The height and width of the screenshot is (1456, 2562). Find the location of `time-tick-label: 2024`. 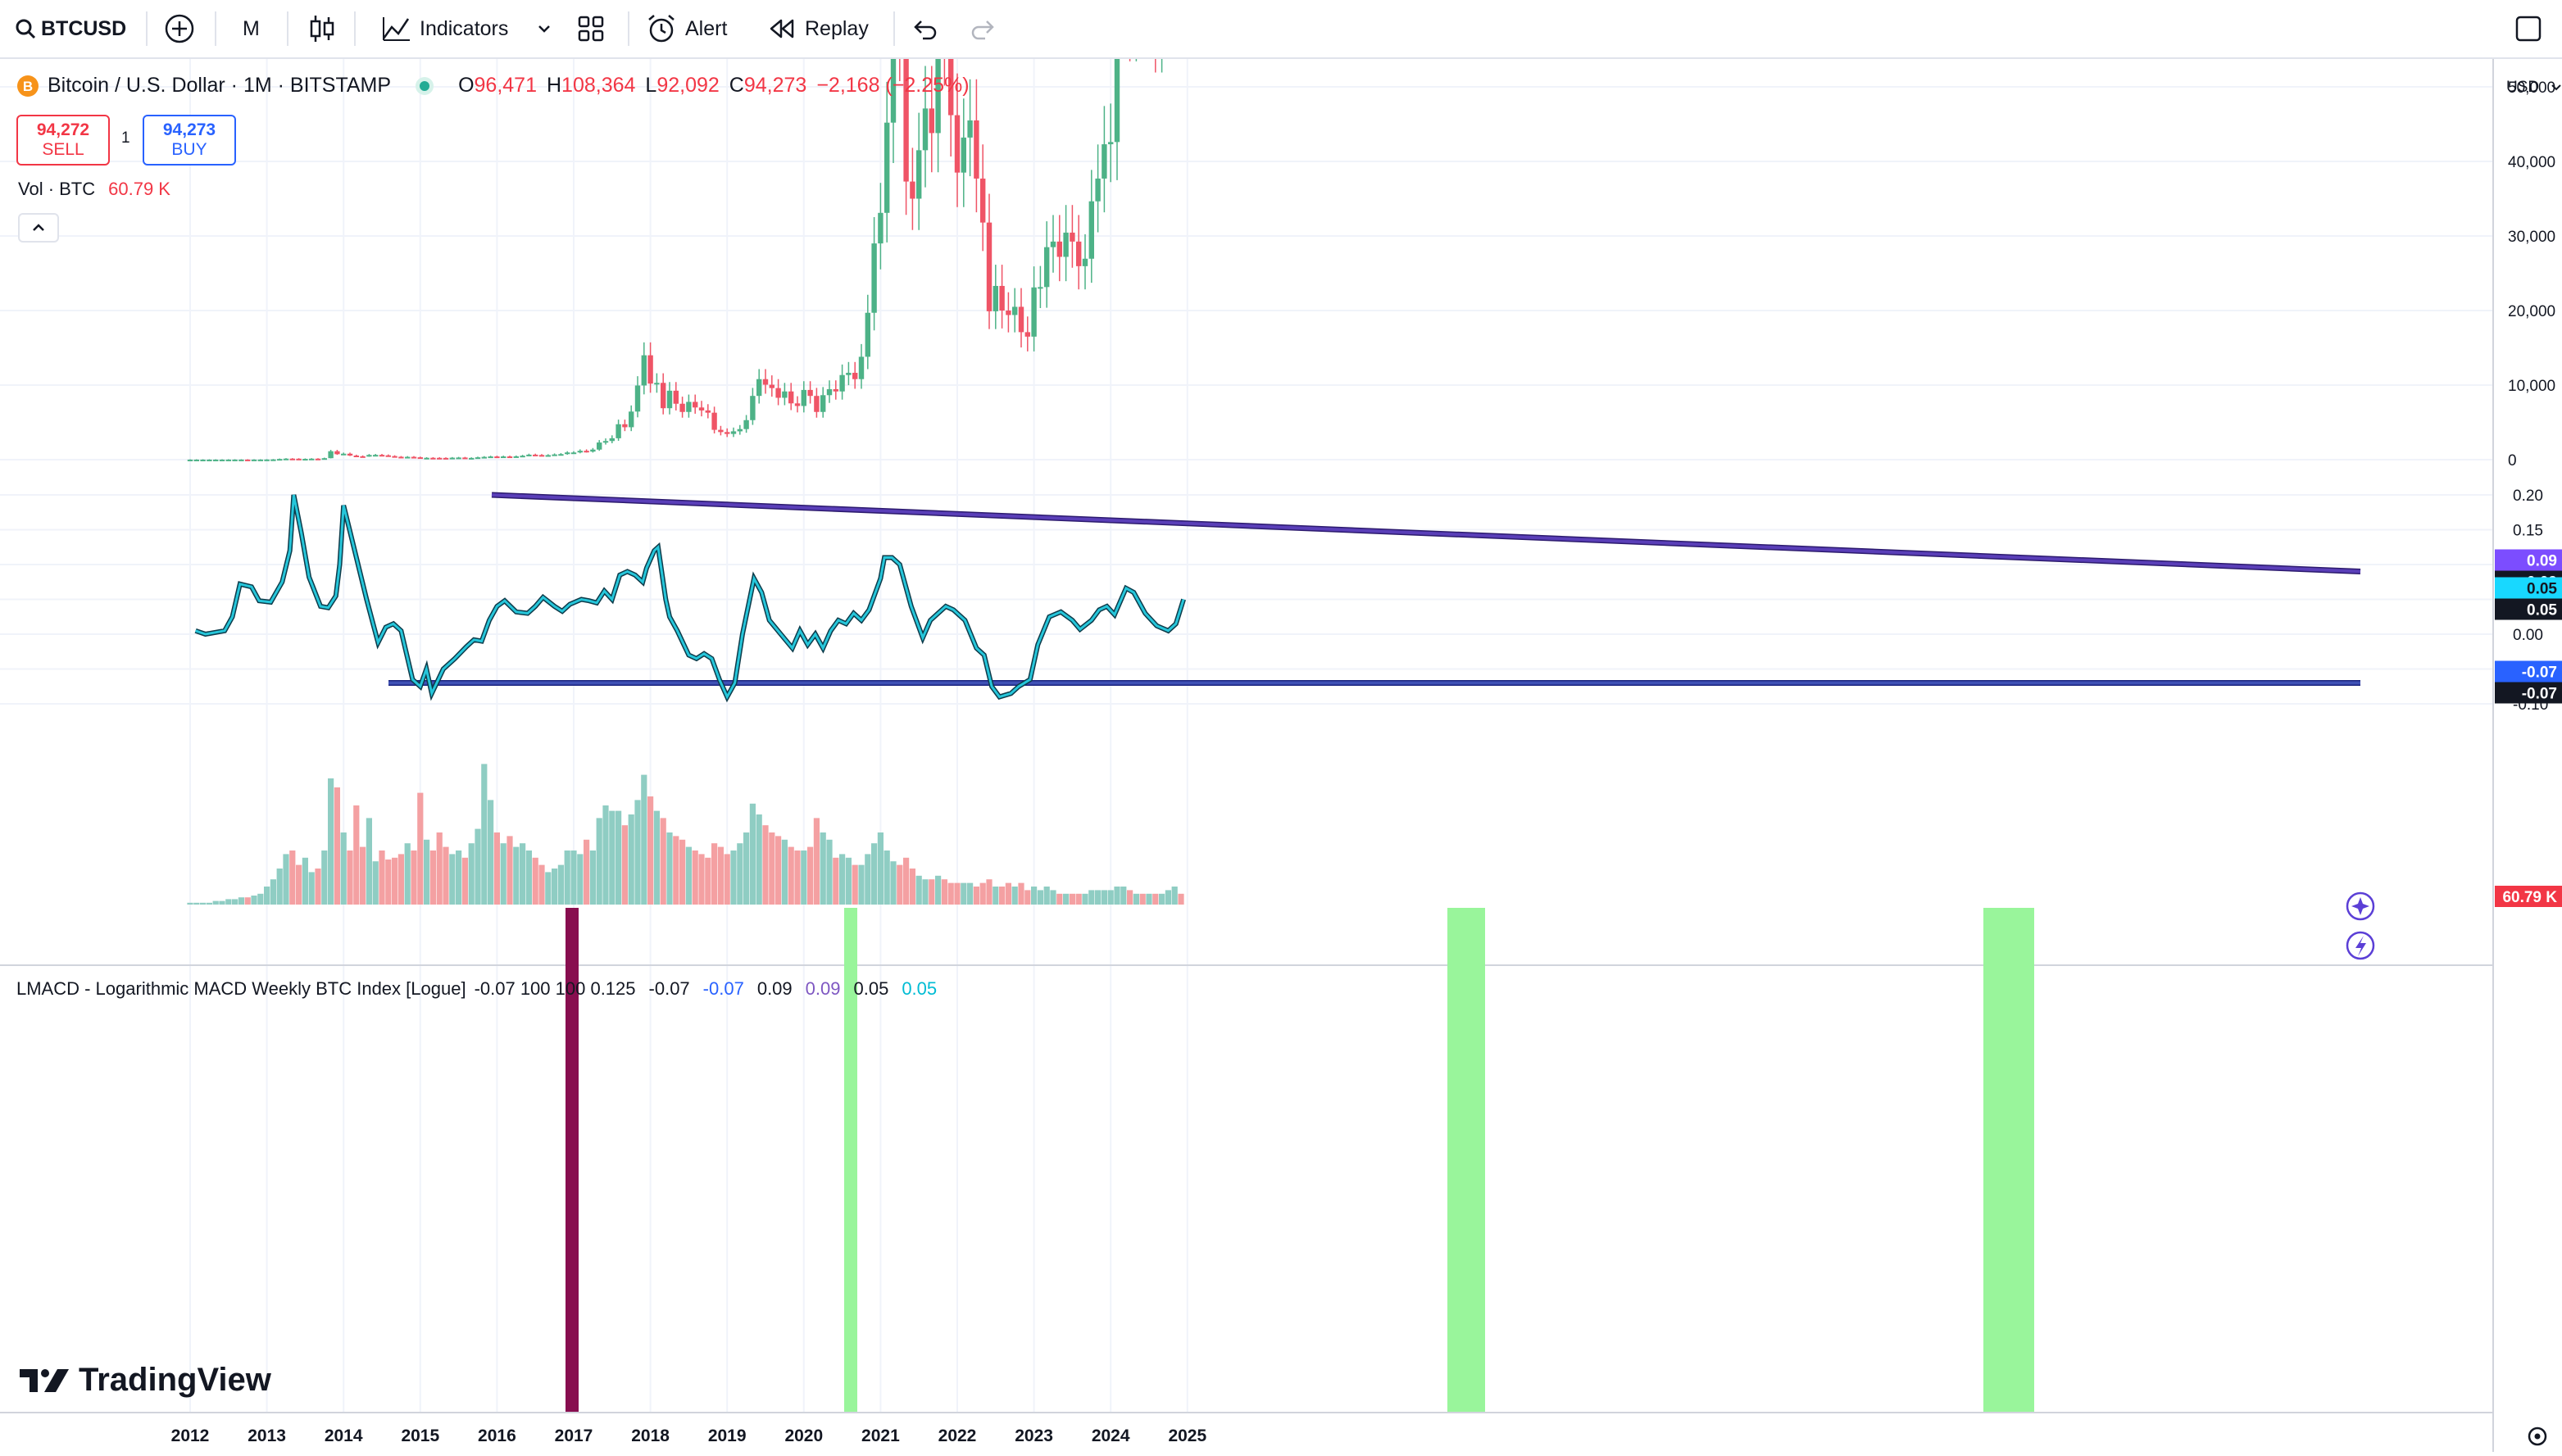

time-tick-label: 2024 is located at coordinates (1111, 1436).